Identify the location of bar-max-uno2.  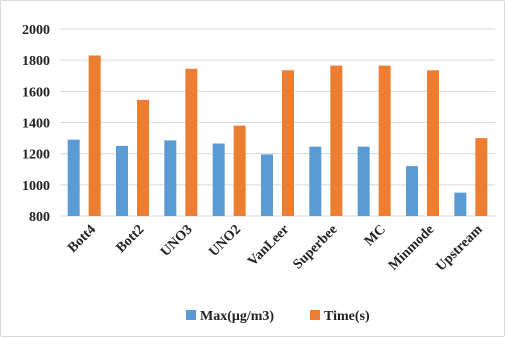
(218, 179).